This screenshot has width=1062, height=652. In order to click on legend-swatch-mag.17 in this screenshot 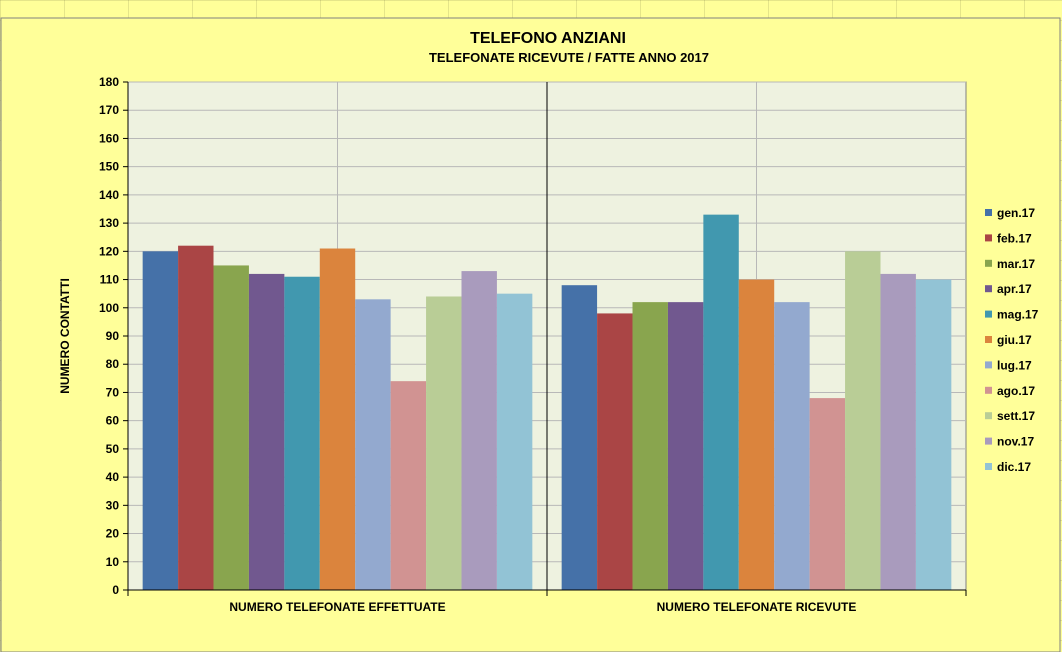, I will do `click(988, 314)`.